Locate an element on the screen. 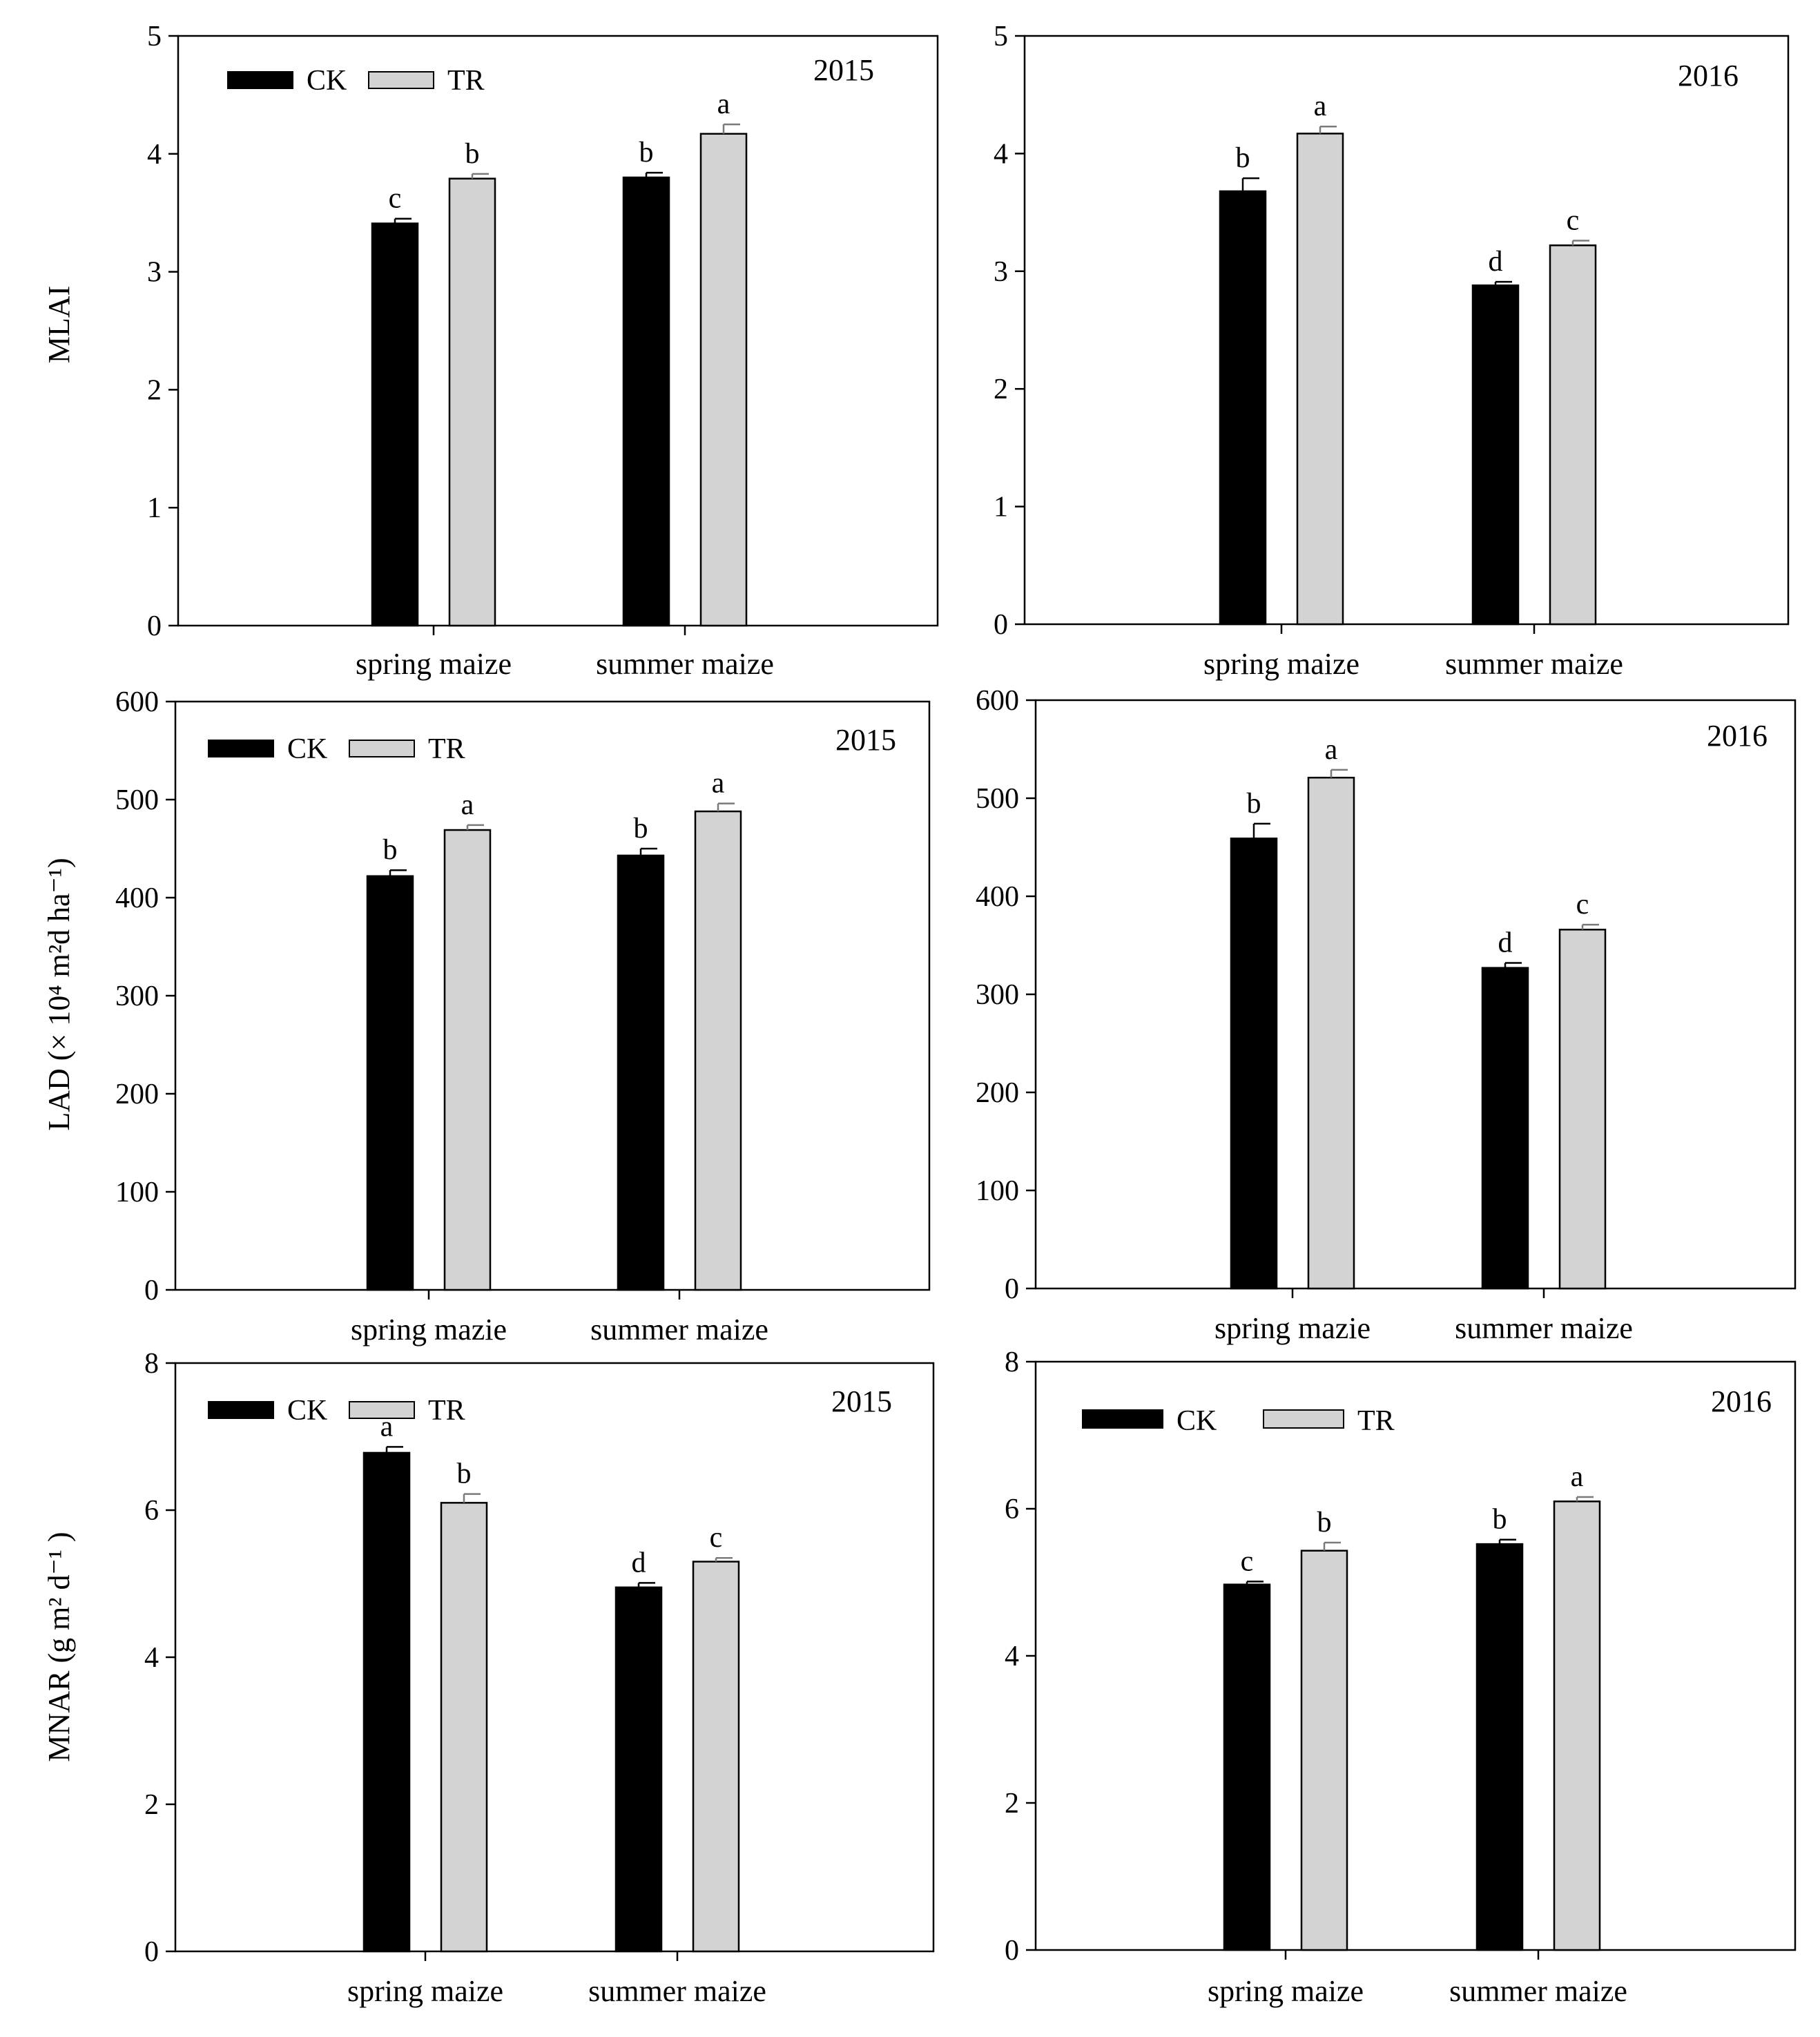  row-ylabel-mlai: MLAI is located at coordinates (59, 324).